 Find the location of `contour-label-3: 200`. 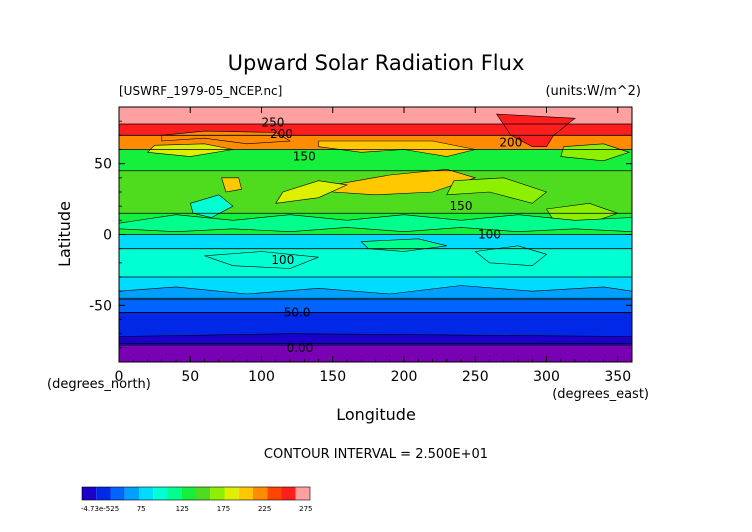

contour-label-3: 200 is located at coordinates (510, 142).